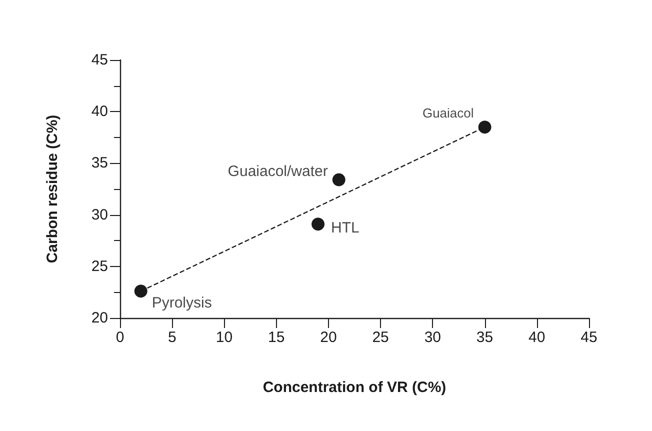 The height and width of the screenshot is (431, 652). Describe the element at coordinates (345, 228) in the screenshot. I see `annotation: HTL` at that location.